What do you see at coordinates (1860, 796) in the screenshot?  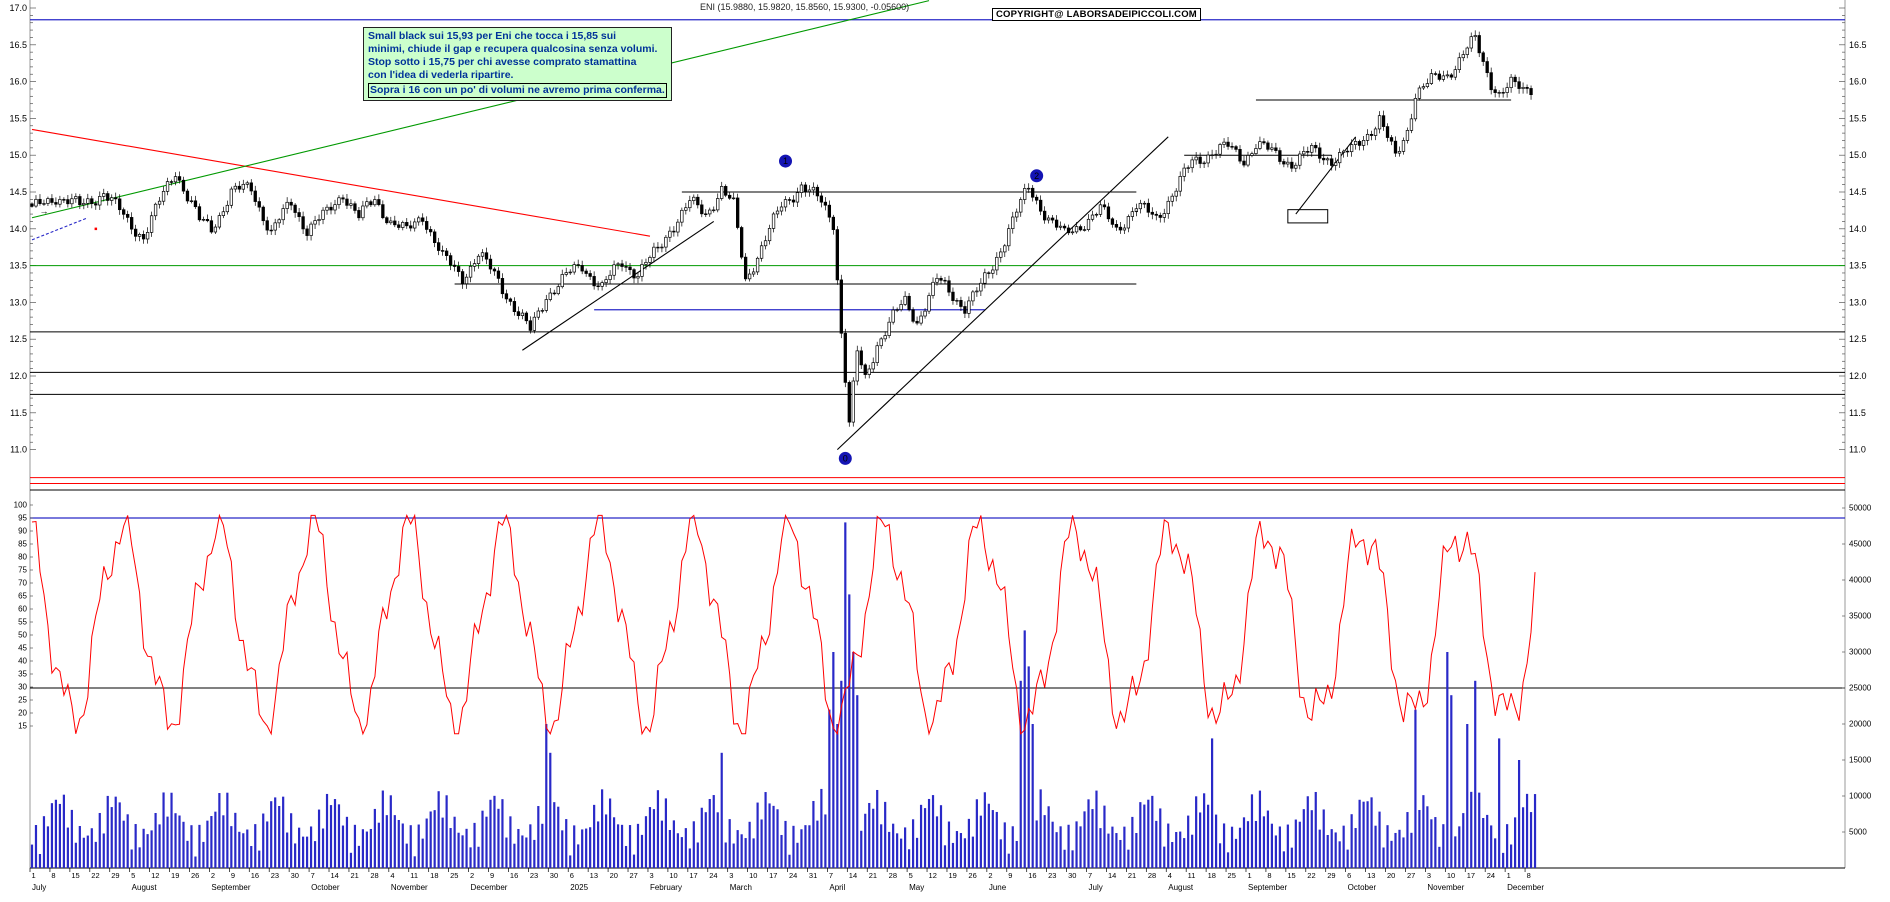 I see `svg-text: 10000` at bounding box center [1860, 796].